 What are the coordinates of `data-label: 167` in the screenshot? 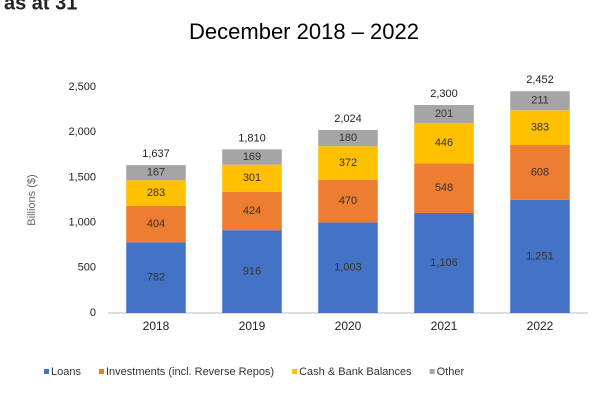 It's located at (156, 173).